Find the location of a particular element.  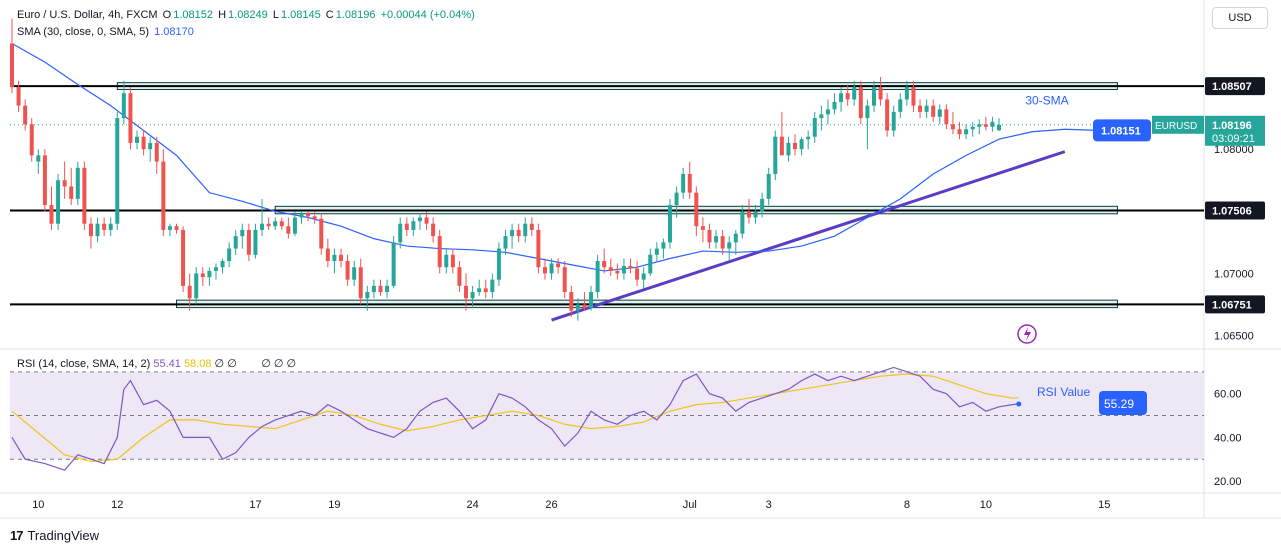

sma-annotation-label: 30-SMA is located at coordinates (1046, 100).